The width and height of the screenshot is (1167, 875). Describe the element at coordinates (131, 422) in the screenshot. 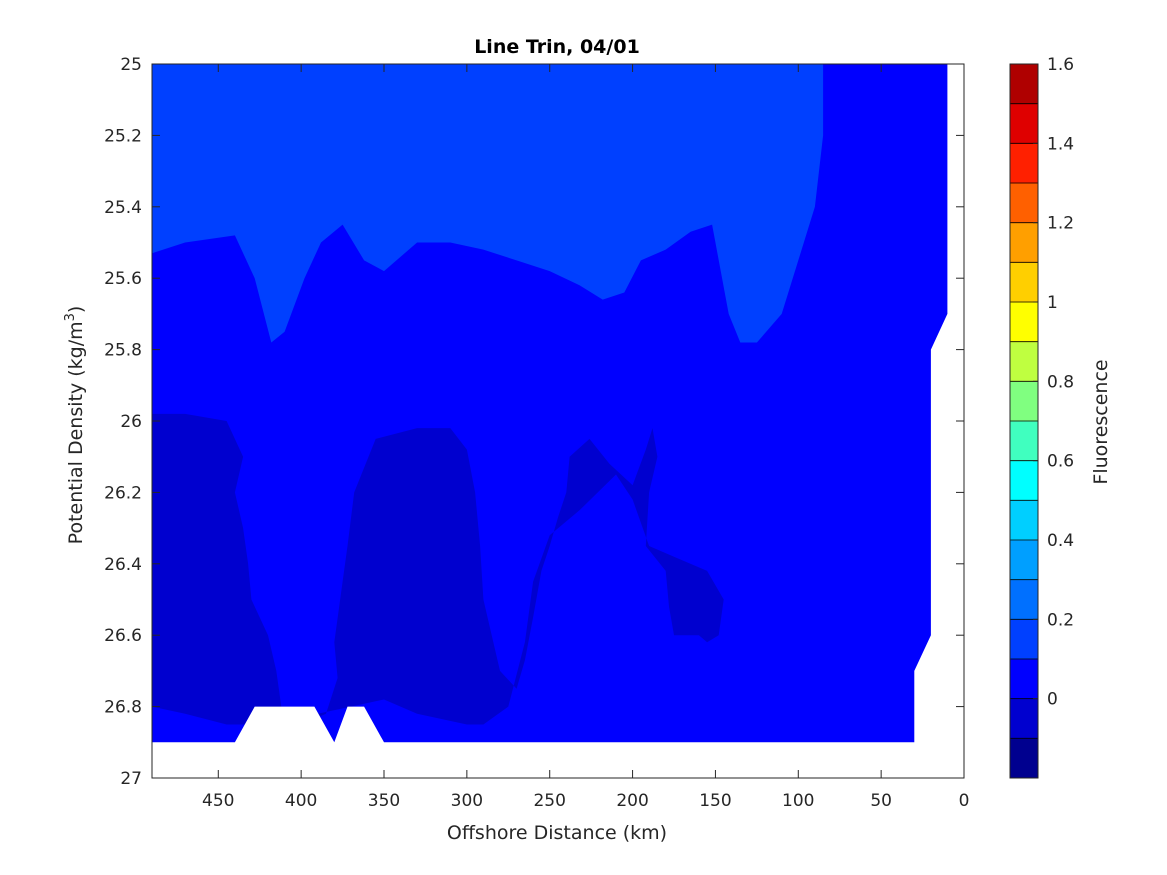

I see `y-tick-label: 26` at that location.